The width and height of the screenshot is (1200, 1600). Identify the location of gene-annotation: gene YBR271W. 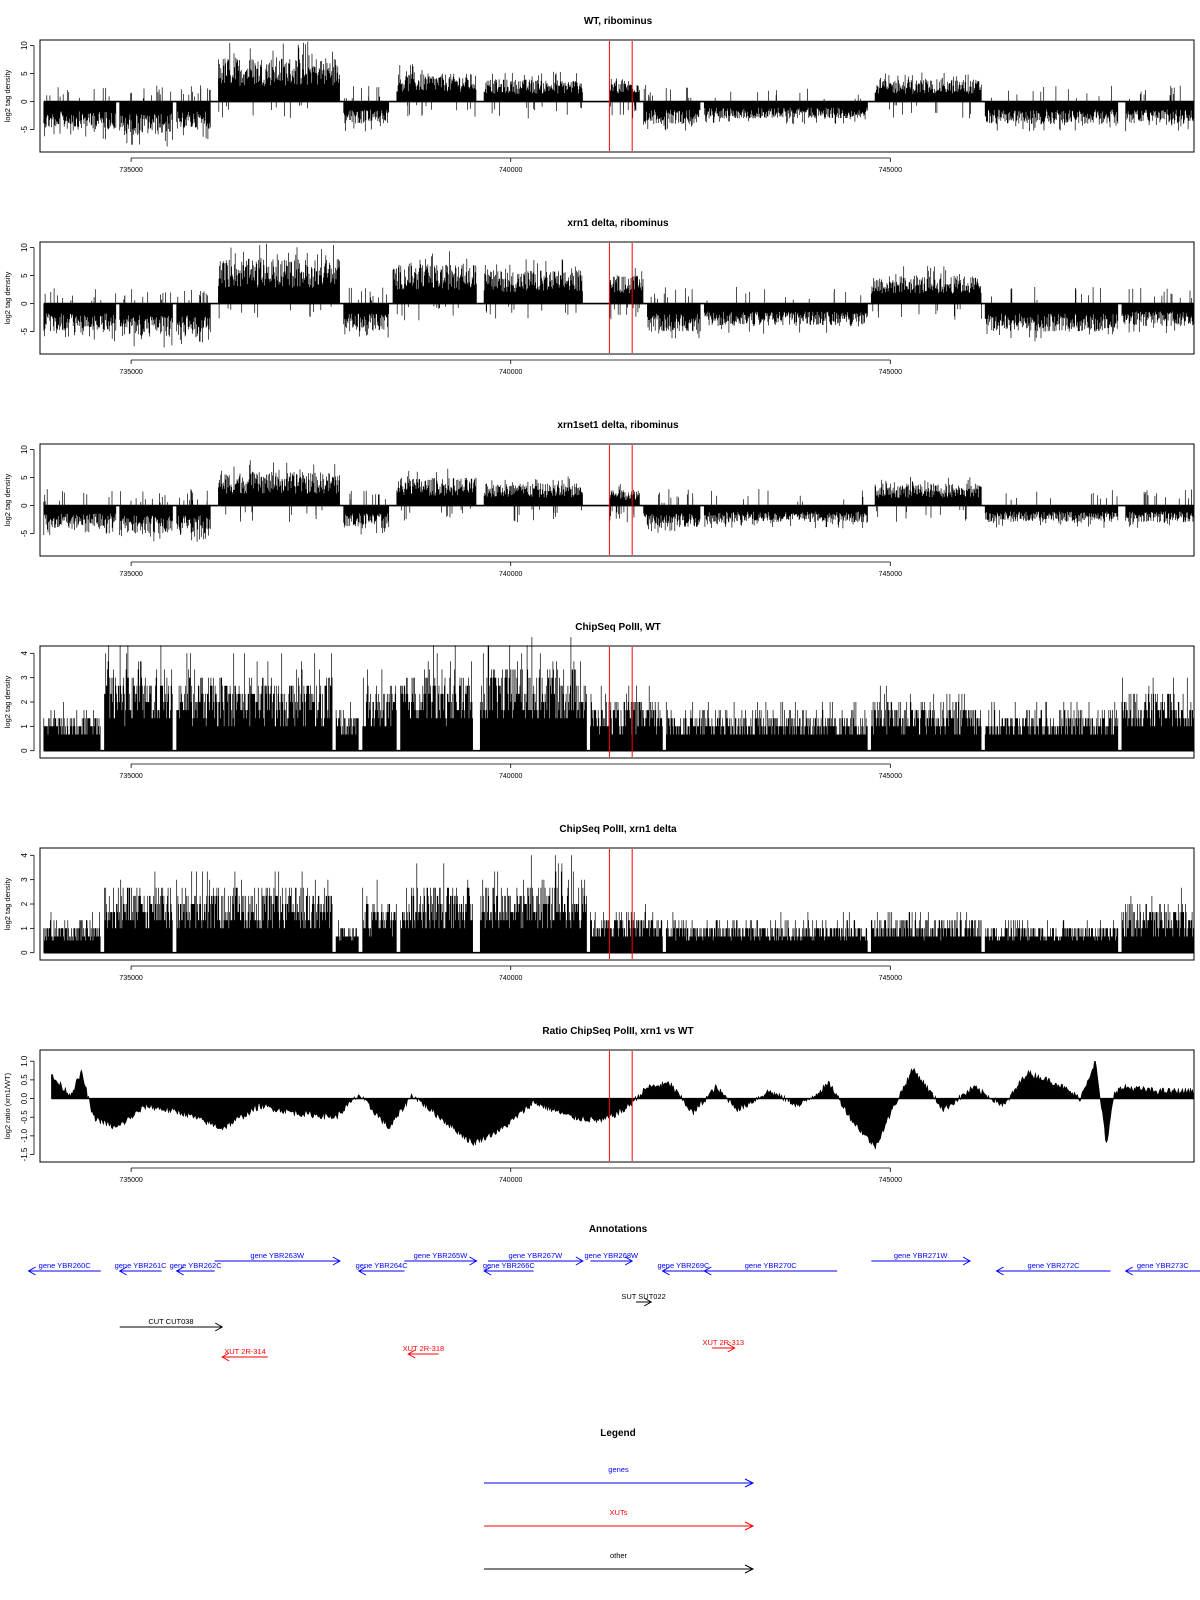
(921, 1258).